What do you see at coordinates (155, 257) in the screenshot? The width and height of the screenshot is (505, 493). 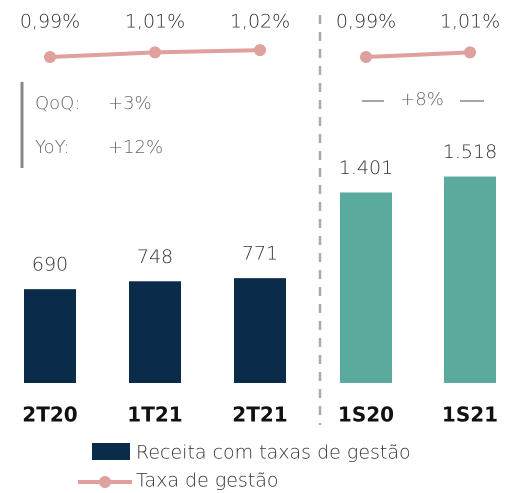 I see `bar-value-label: 748` at bounding box center [155, 257].